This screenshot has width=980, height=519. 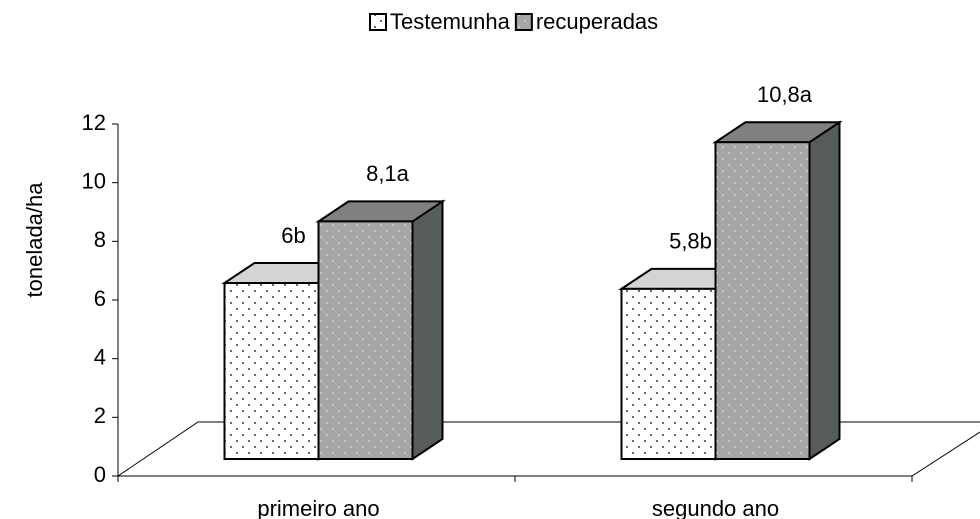 I want to click on y-tick-label: 4, so click(x=100, y=356).